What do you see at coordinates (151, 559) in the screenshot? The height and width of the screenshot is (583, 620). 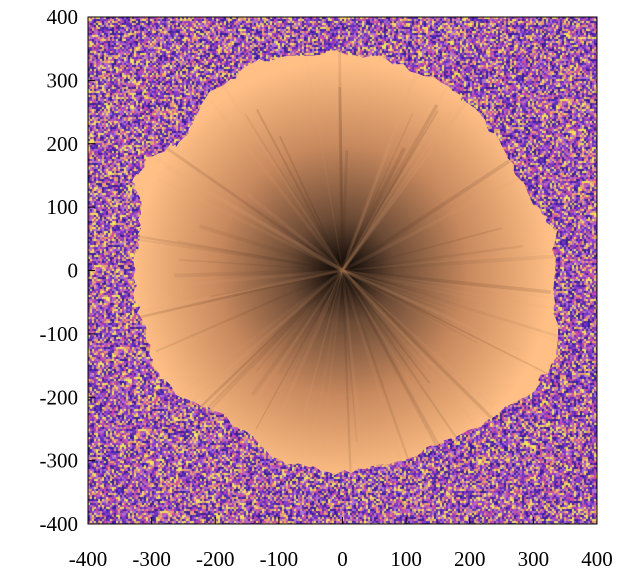 I see `x-tick-label: -300` at bounding box center [151, 559].